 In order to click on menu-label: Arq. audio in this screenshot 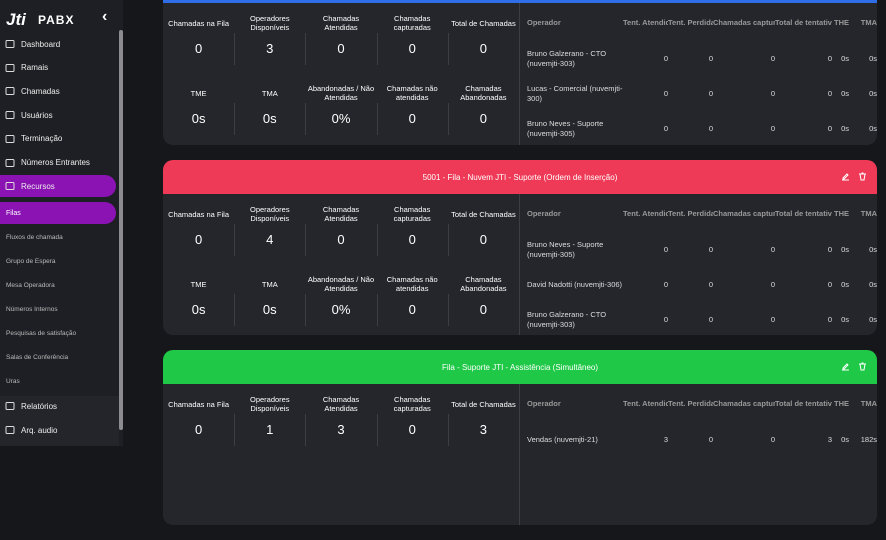, I will do `click(39, 430)`.